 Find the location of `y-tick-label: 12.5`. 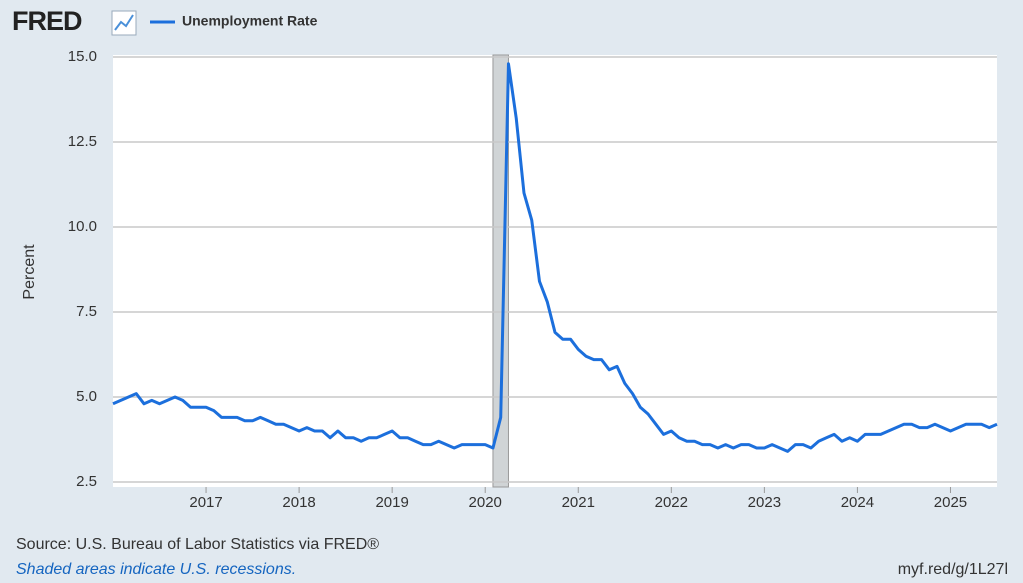

y-tick-label: 12.5 is located at coordinates (82, 141).